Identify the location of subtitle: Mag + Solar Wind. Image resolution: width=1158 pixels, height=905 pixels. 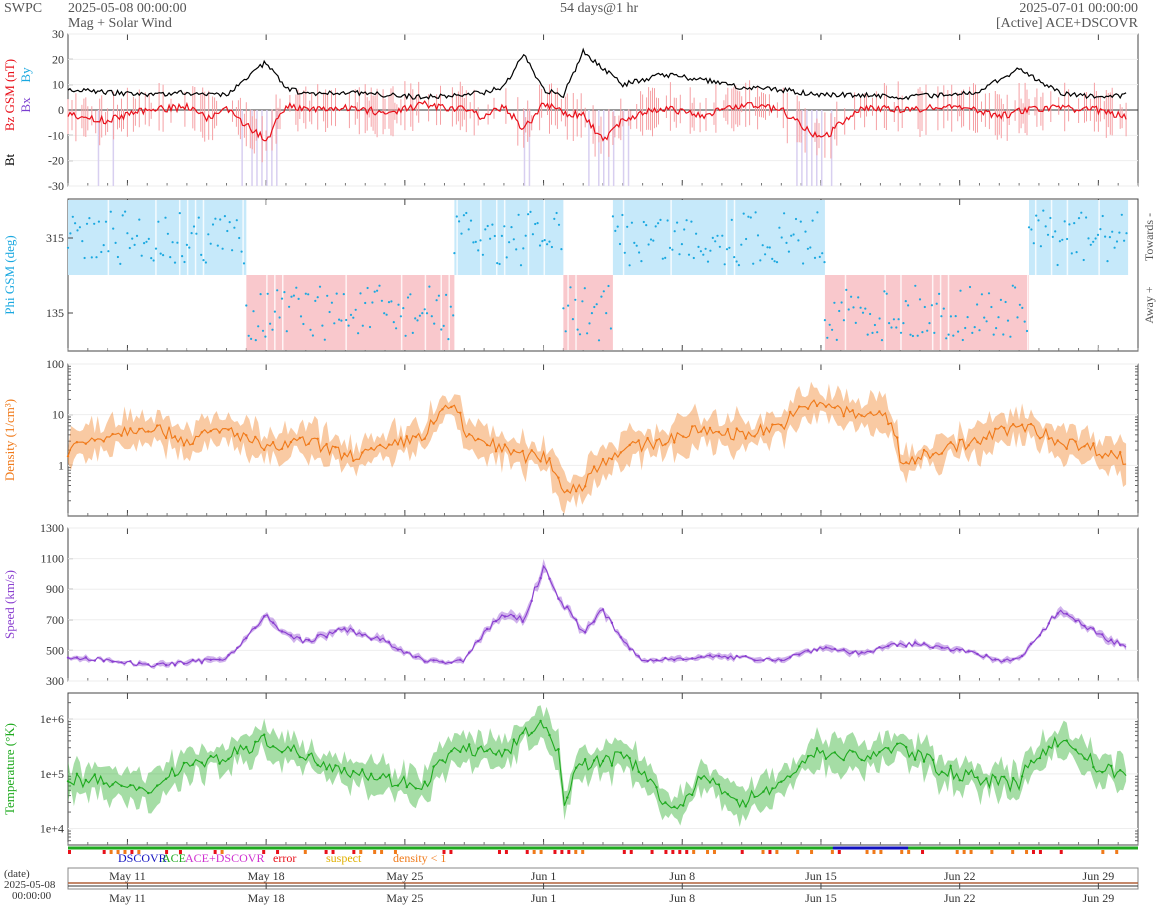
(120, 23).